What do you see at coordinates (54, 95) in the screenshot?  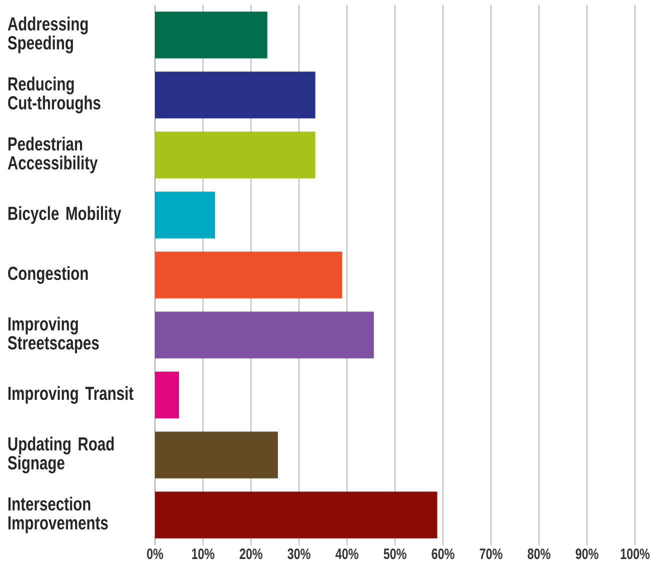 I see `y-tick-label: Reducing Cut-throughs` at bounding box center [54, 95].